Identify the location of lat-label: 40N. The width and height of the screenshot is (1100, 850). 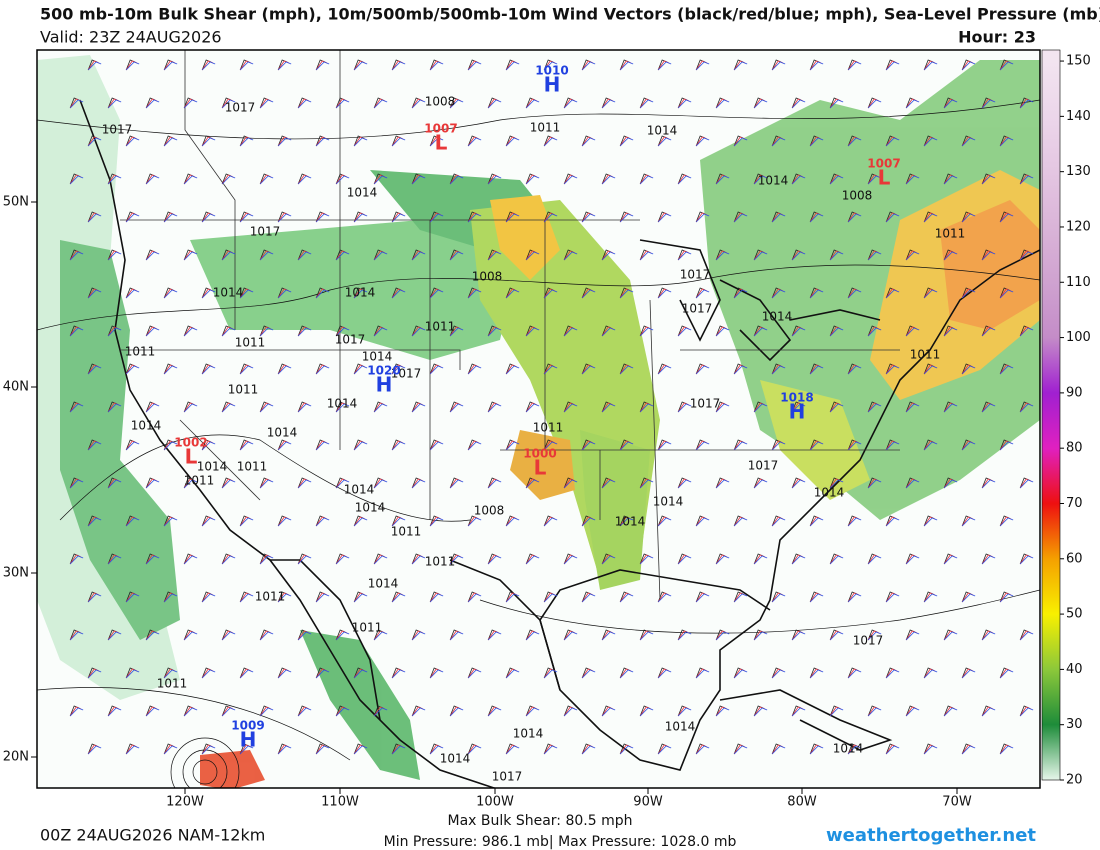
(16, 387).